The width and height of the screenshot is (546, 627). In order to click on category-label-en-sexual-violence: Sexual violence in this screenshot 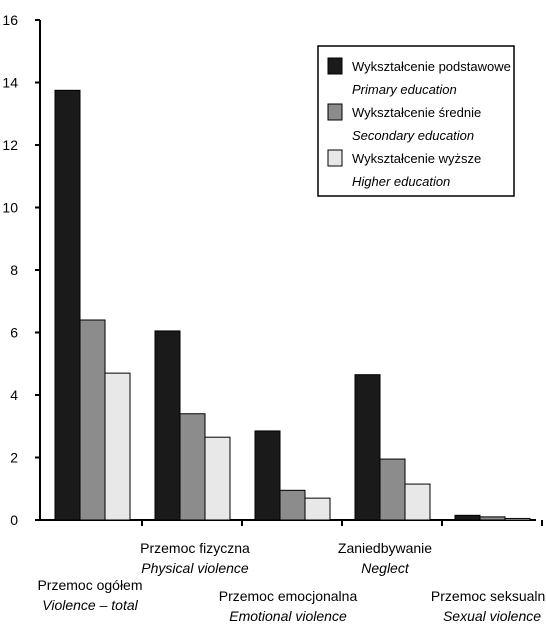, I will do `click(492, 616)`.